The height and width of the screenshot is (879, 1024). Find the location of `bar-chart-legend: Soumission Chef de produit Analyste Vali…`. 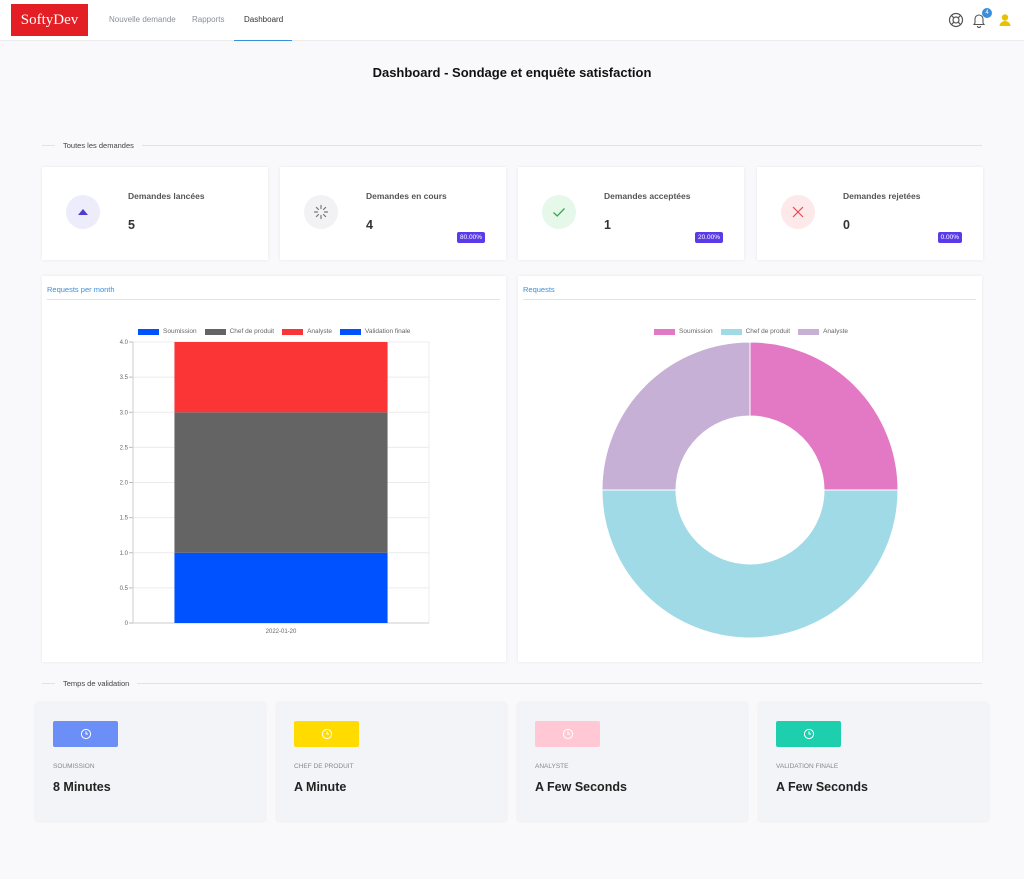

bar-chart-legend: Soumission Chef de produit Analyste Vali… is located at coordinates (278, 331).